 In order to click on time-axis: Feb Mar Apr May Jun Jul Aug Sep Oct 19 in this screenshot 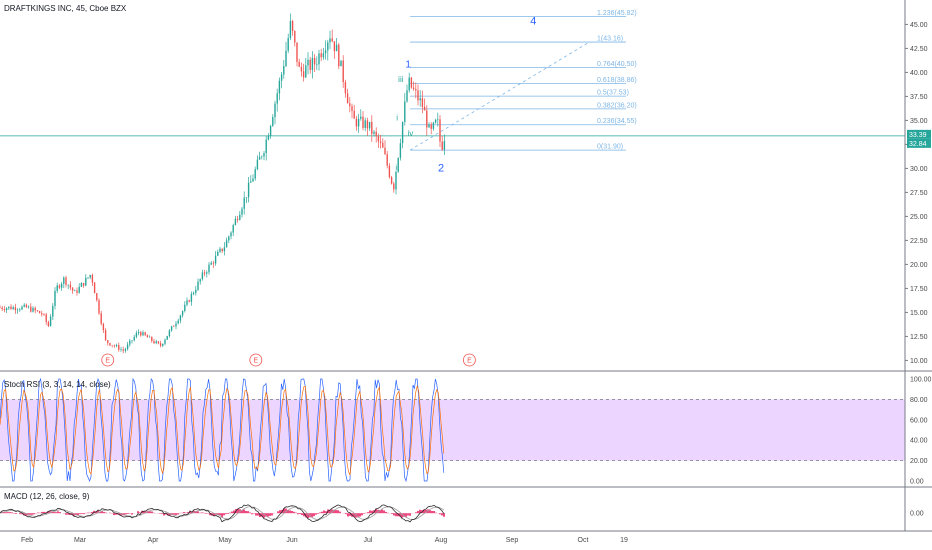, I will do `click(324, 540)`.